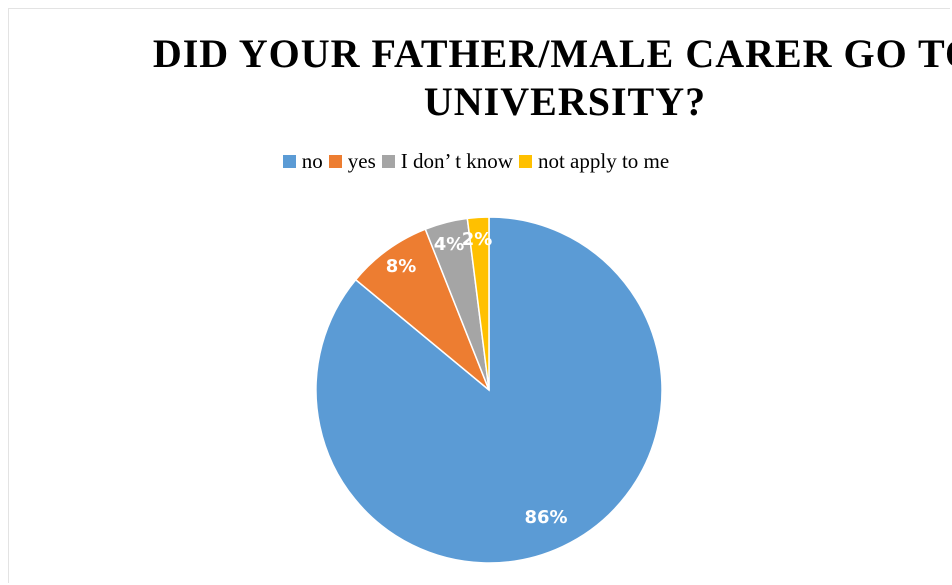 This screenshot has width=952, height=585. What do you see at coordinates (456, 161) in the screenshot?
I see `legend-label-dont-know: I don’ t know` at bounding box center [456, 161].